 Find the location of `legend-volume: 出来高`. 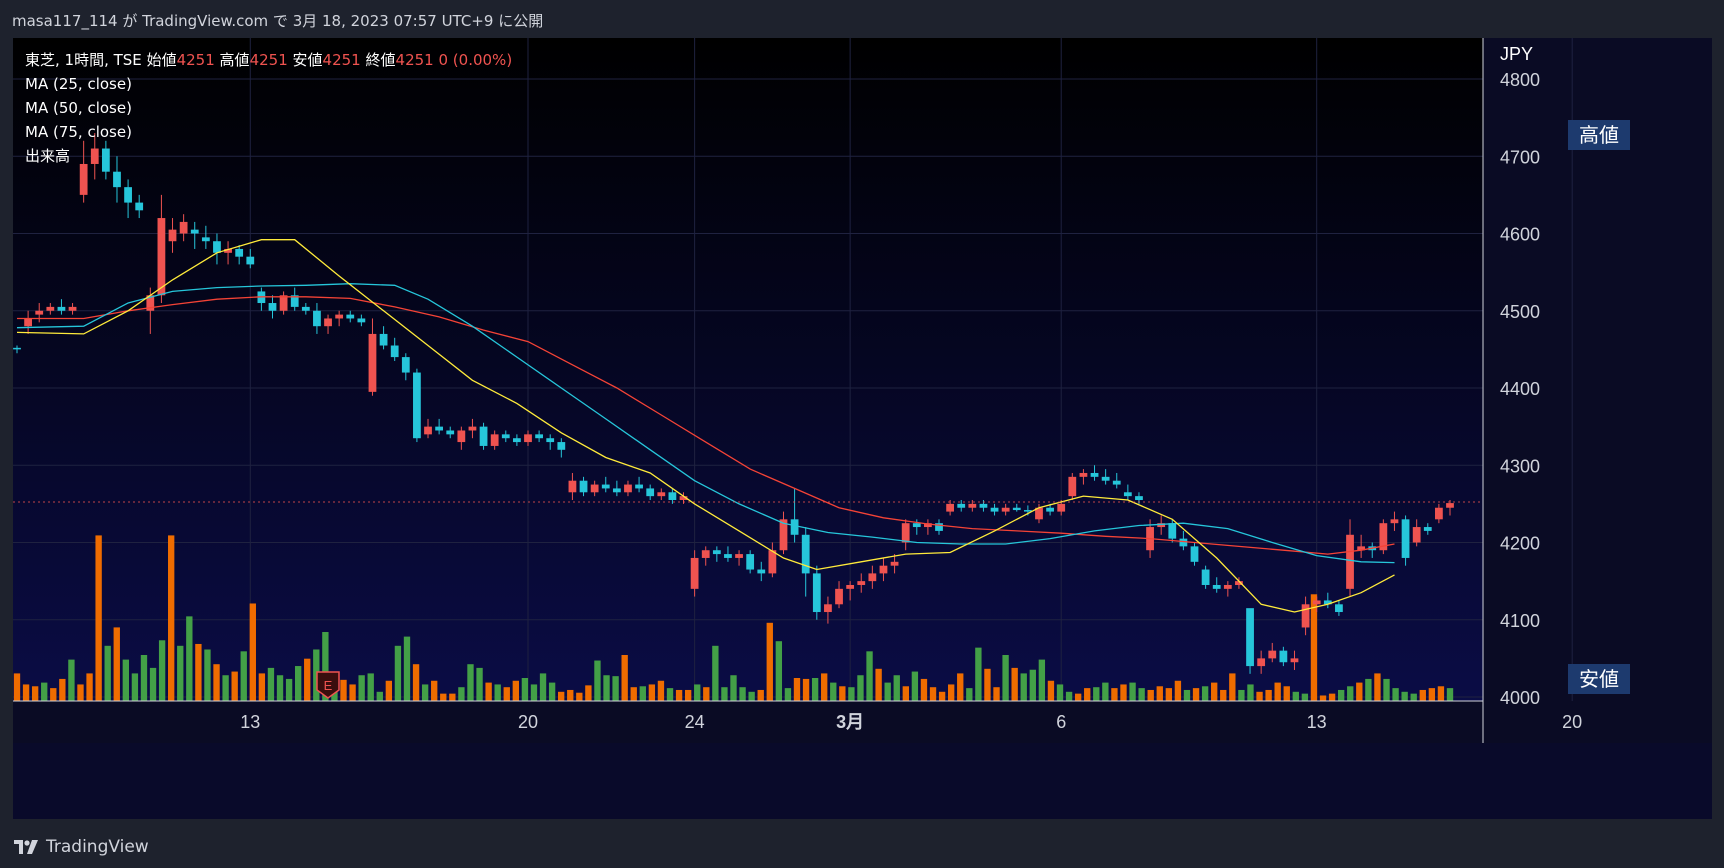

legend-volume: 出来高 is located at coordinates (48, 156).